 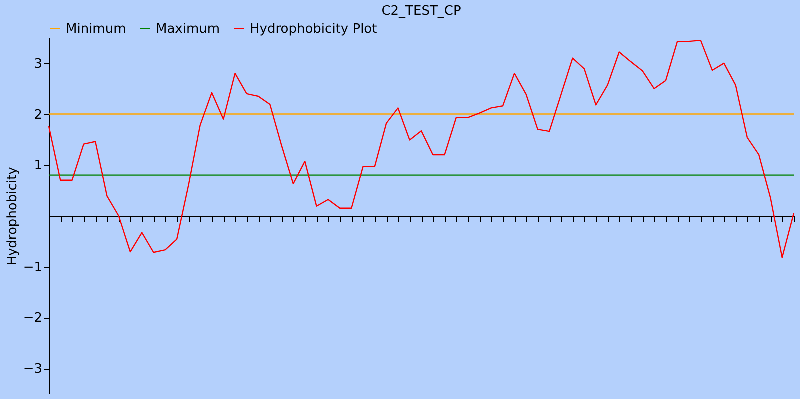 I want to click on y-tick-label: −3, so click(x=32, y=370).